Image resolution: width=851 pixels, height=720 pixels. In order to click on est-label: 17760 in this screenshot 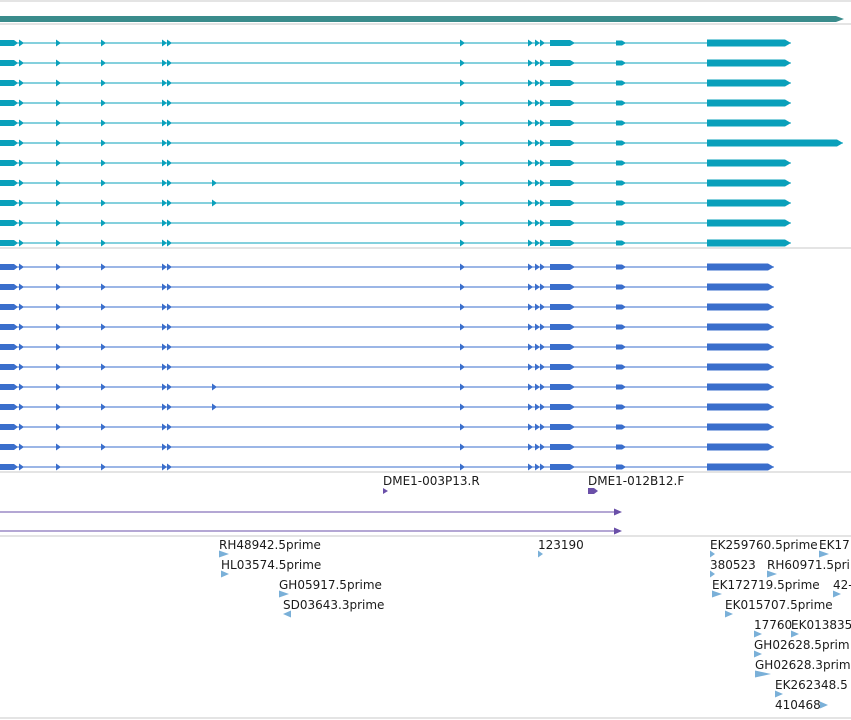, I will do `click(773, 625)`.